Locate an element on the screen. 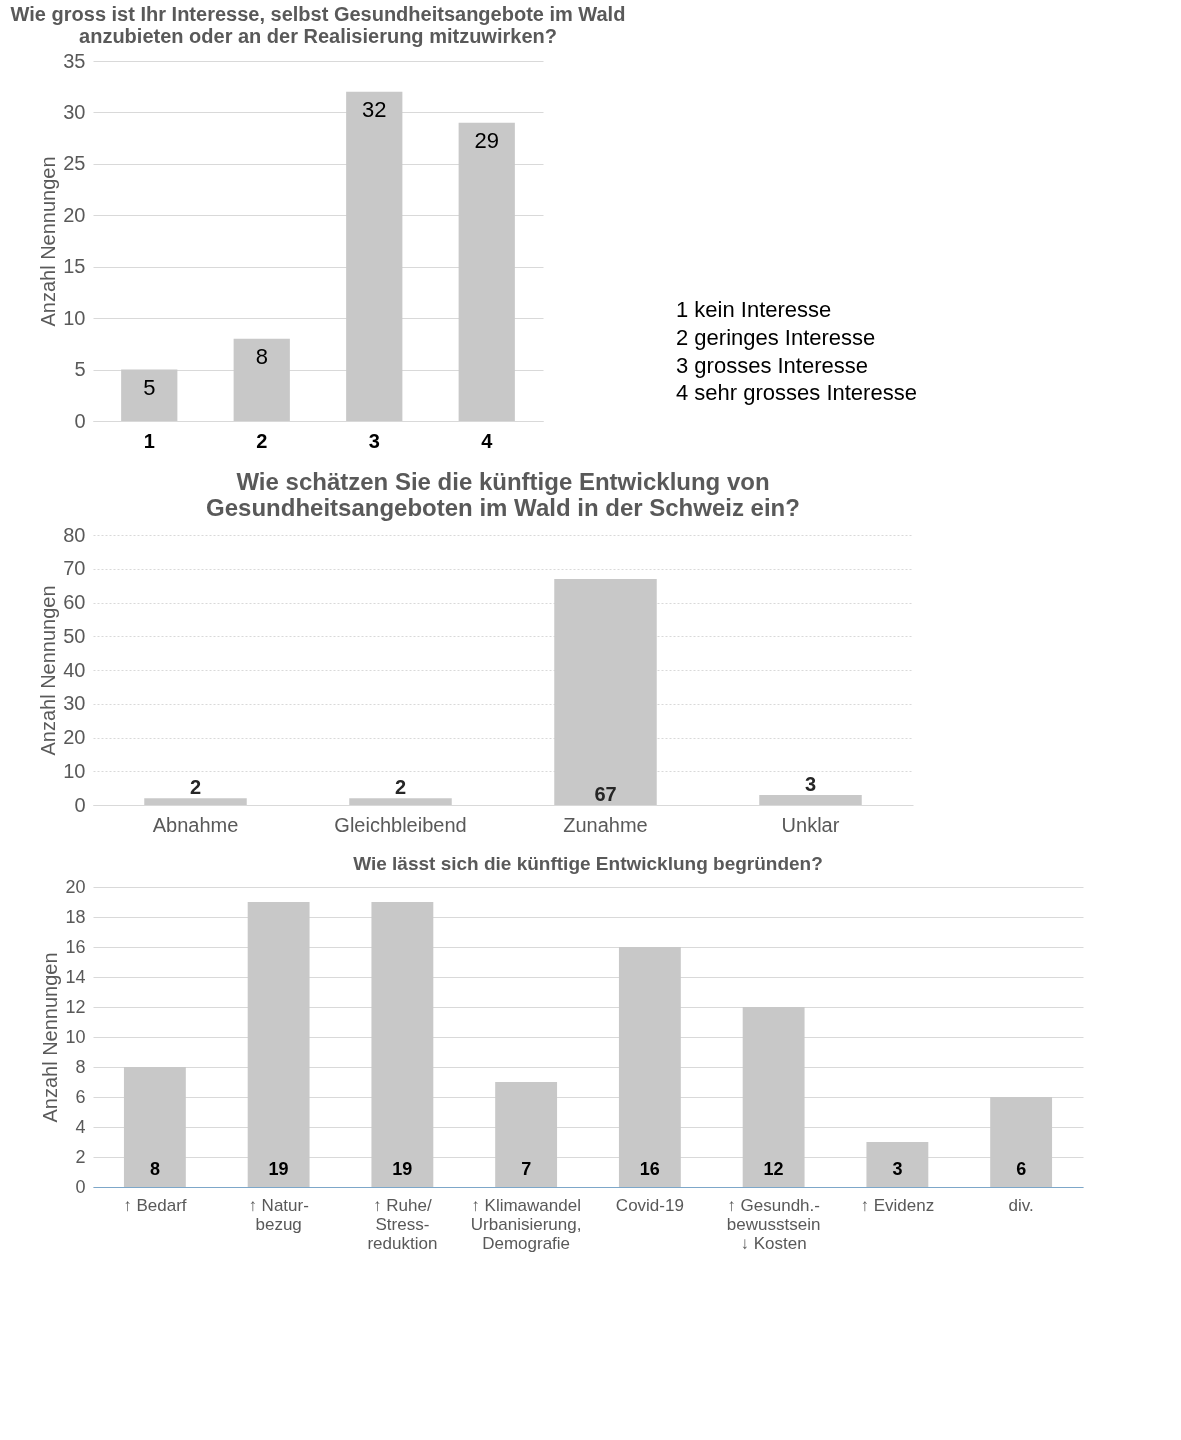 The image size is (1181, 1440). y-tick-label: 70 is located at coordinates (74, 568).